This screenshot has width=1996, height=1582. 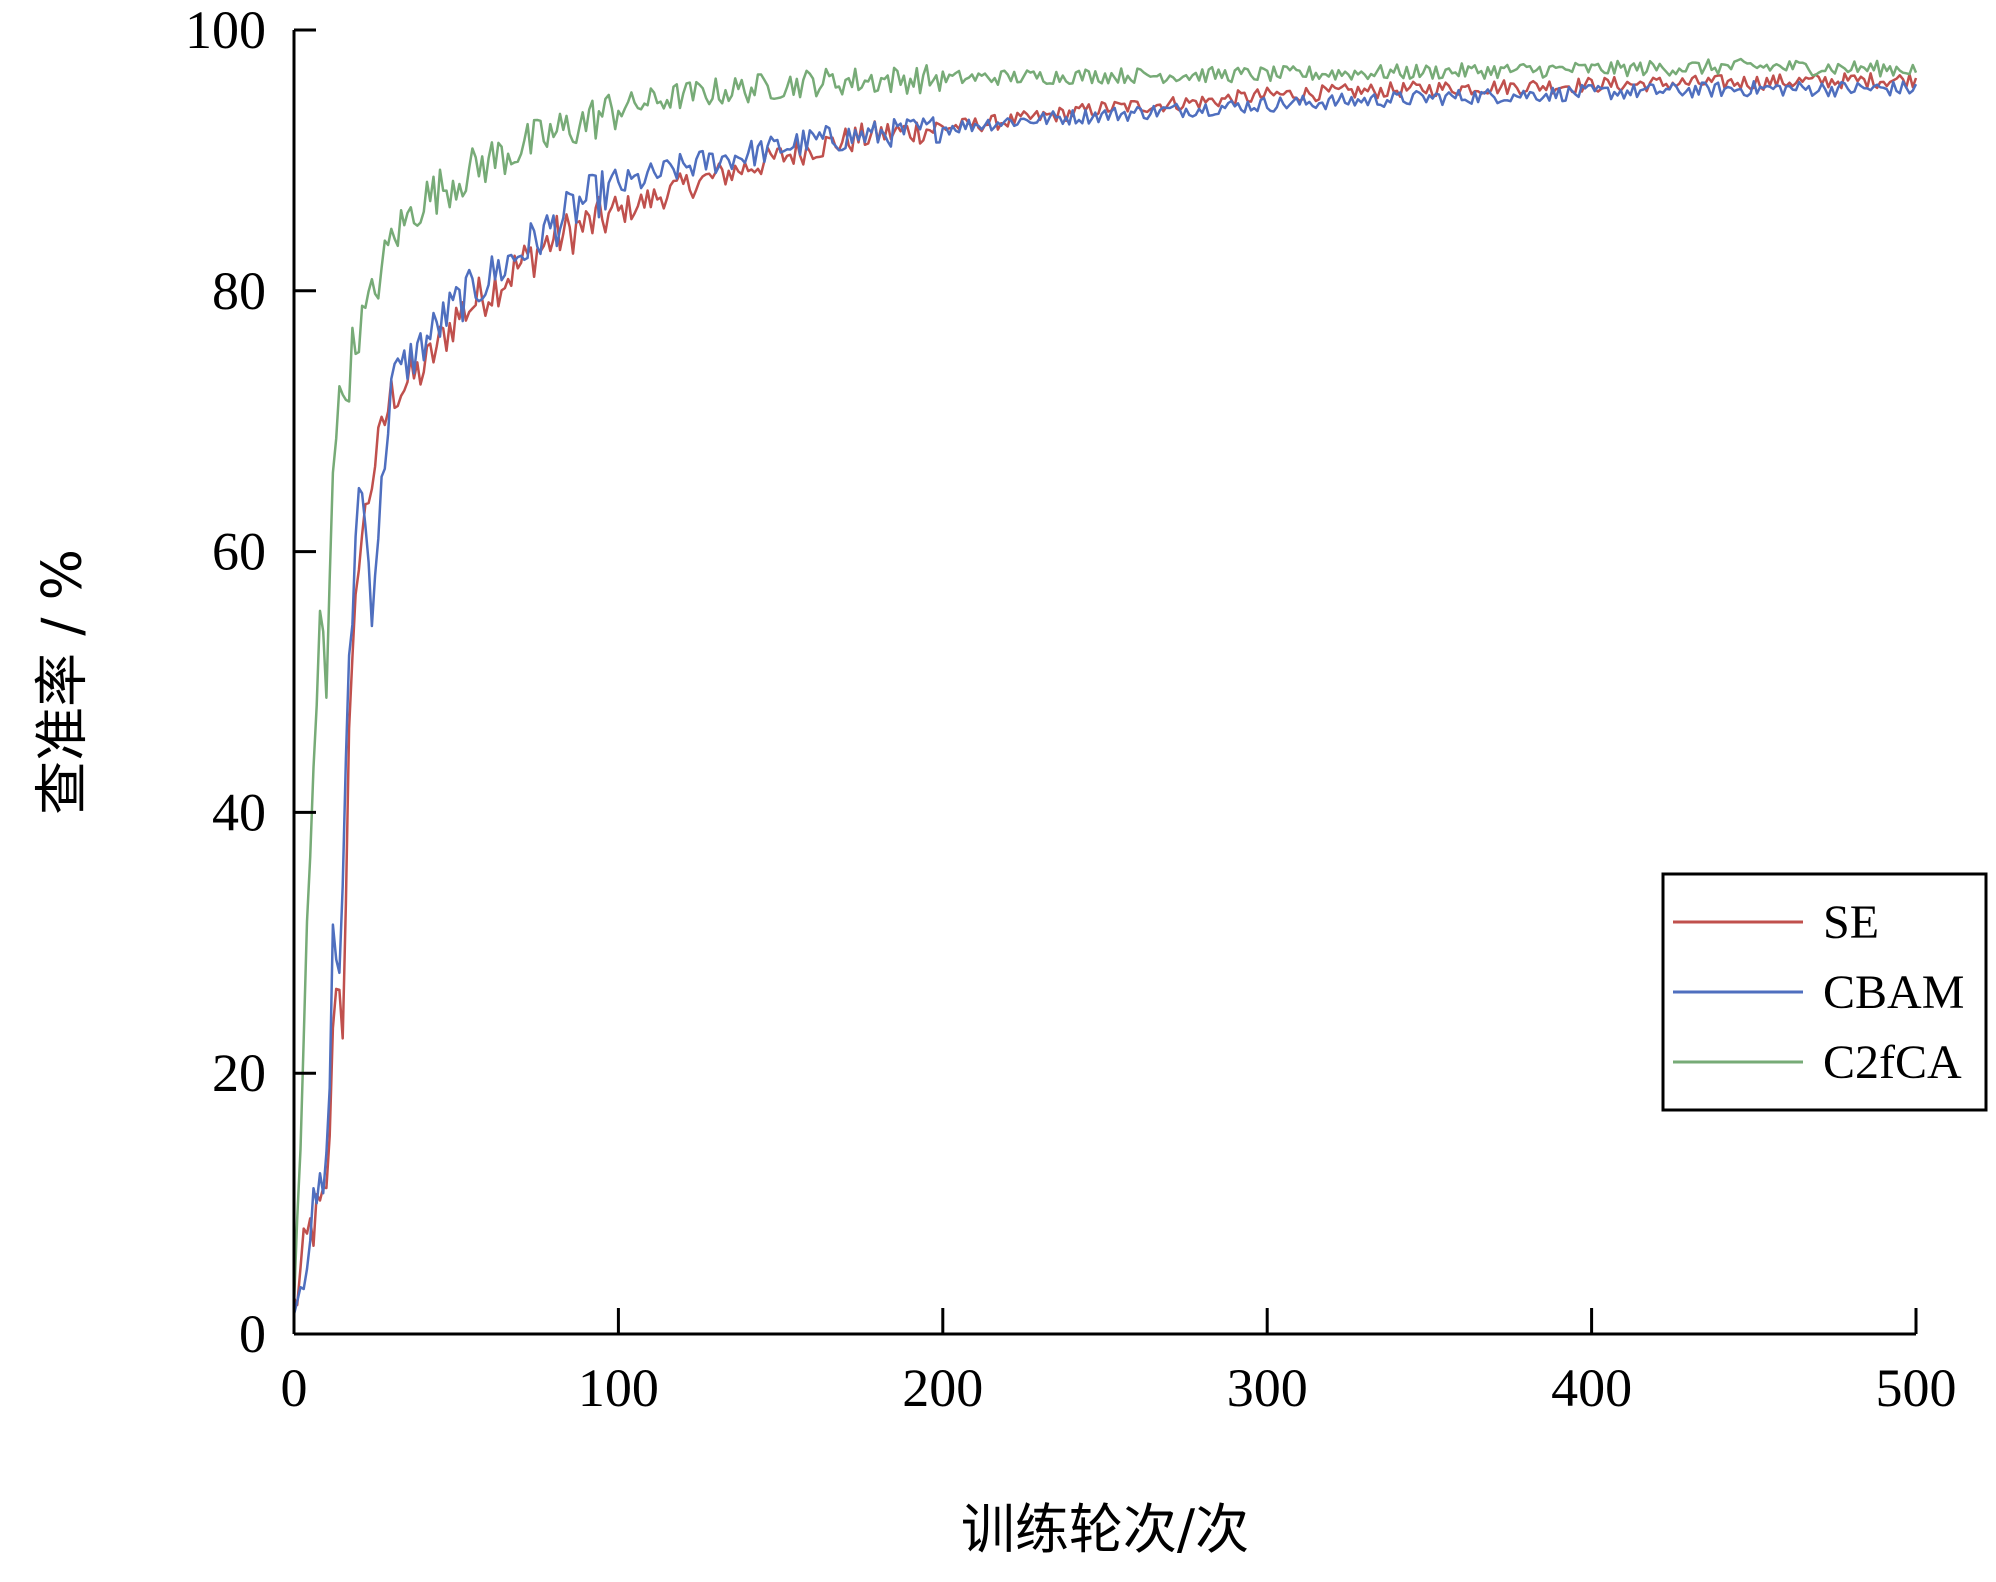 What do you see at coordinates (1105, 1529) in the screenshot?
I see `x-axis-title: 训练轮次/次` at bounding box center [1105, 1529].